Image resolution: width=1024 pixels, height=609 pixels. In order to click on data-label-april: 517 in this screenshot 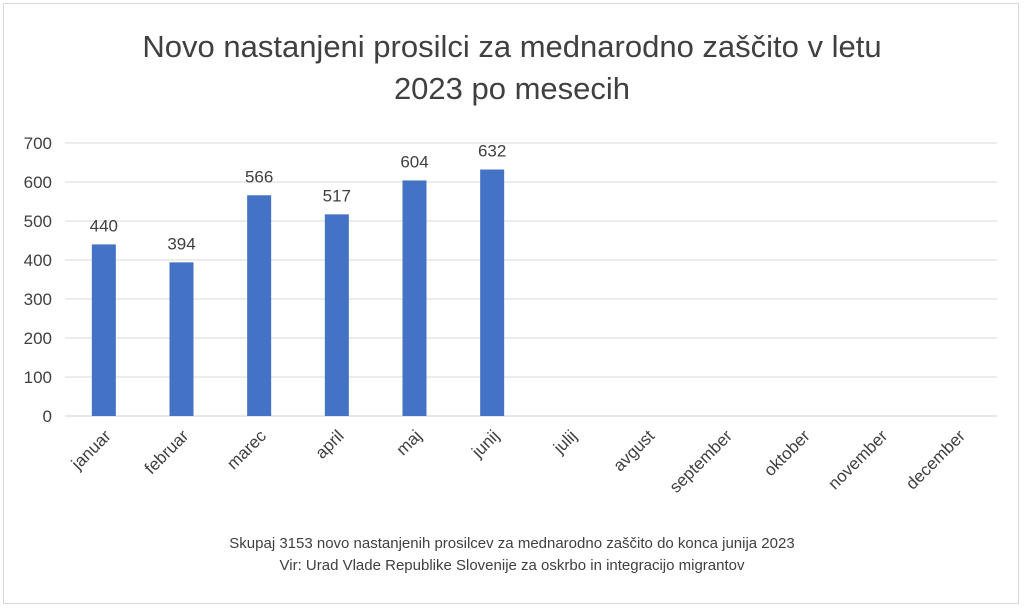, I will do `click(337, 195)`.